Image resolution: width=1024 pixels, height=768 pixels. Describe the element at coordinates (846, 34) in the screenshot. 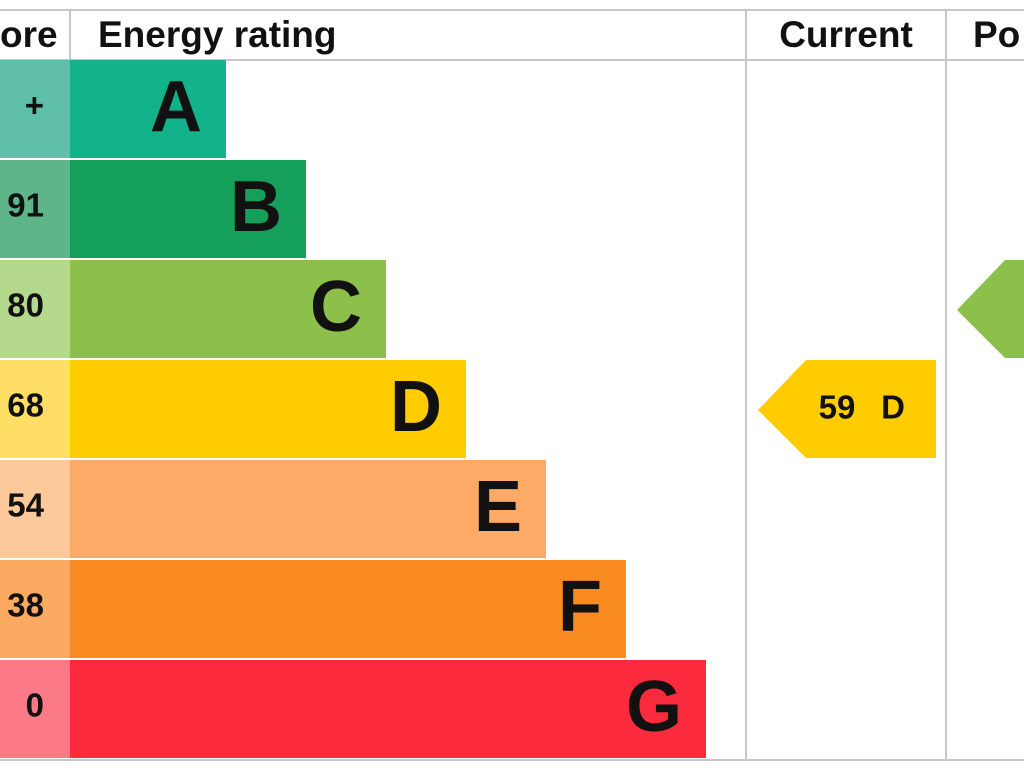

I see `current-header: Current` at that location.